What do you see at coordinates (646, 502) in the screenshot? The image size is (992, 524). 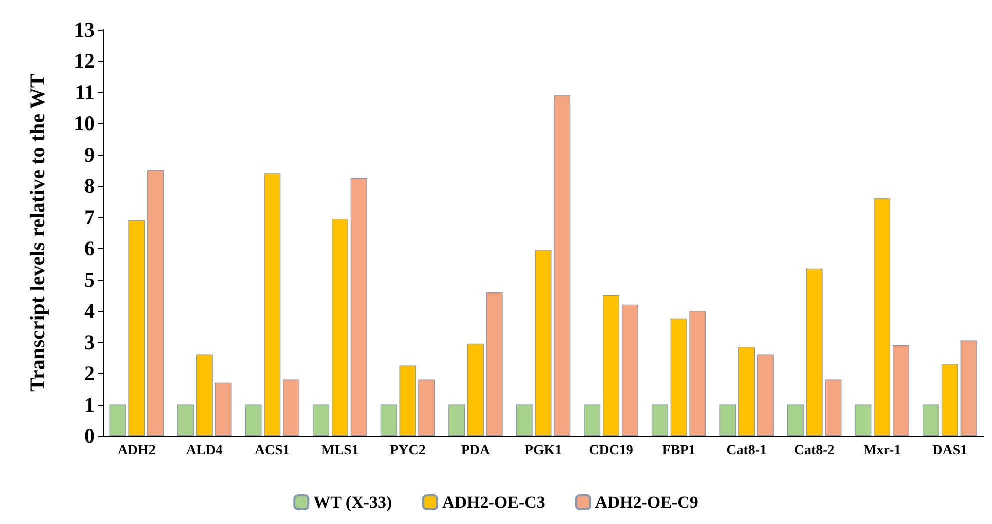 I see `legend-label: ADH2-OE-C9` at bounding box center [646, 502].